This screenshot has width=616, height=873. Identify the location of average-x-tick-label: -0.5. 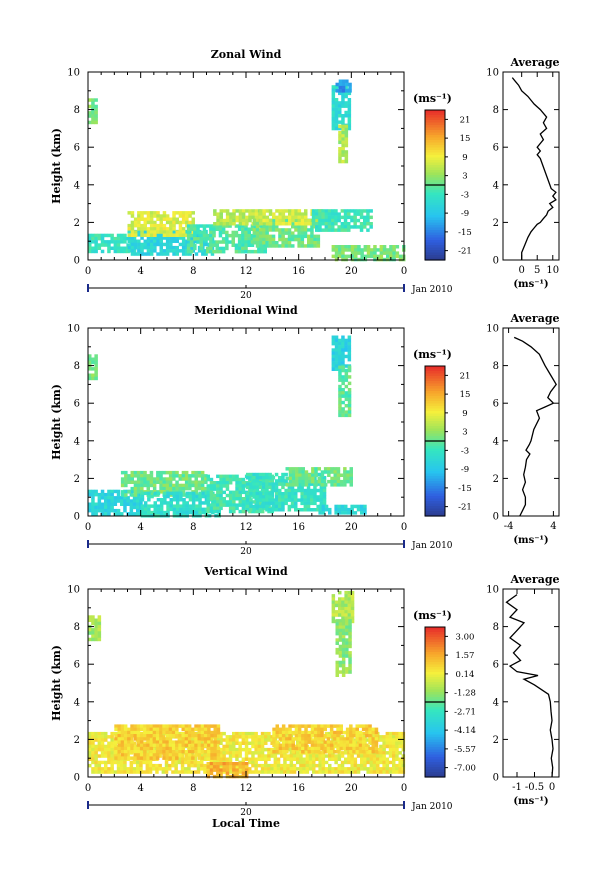
(534, 787).